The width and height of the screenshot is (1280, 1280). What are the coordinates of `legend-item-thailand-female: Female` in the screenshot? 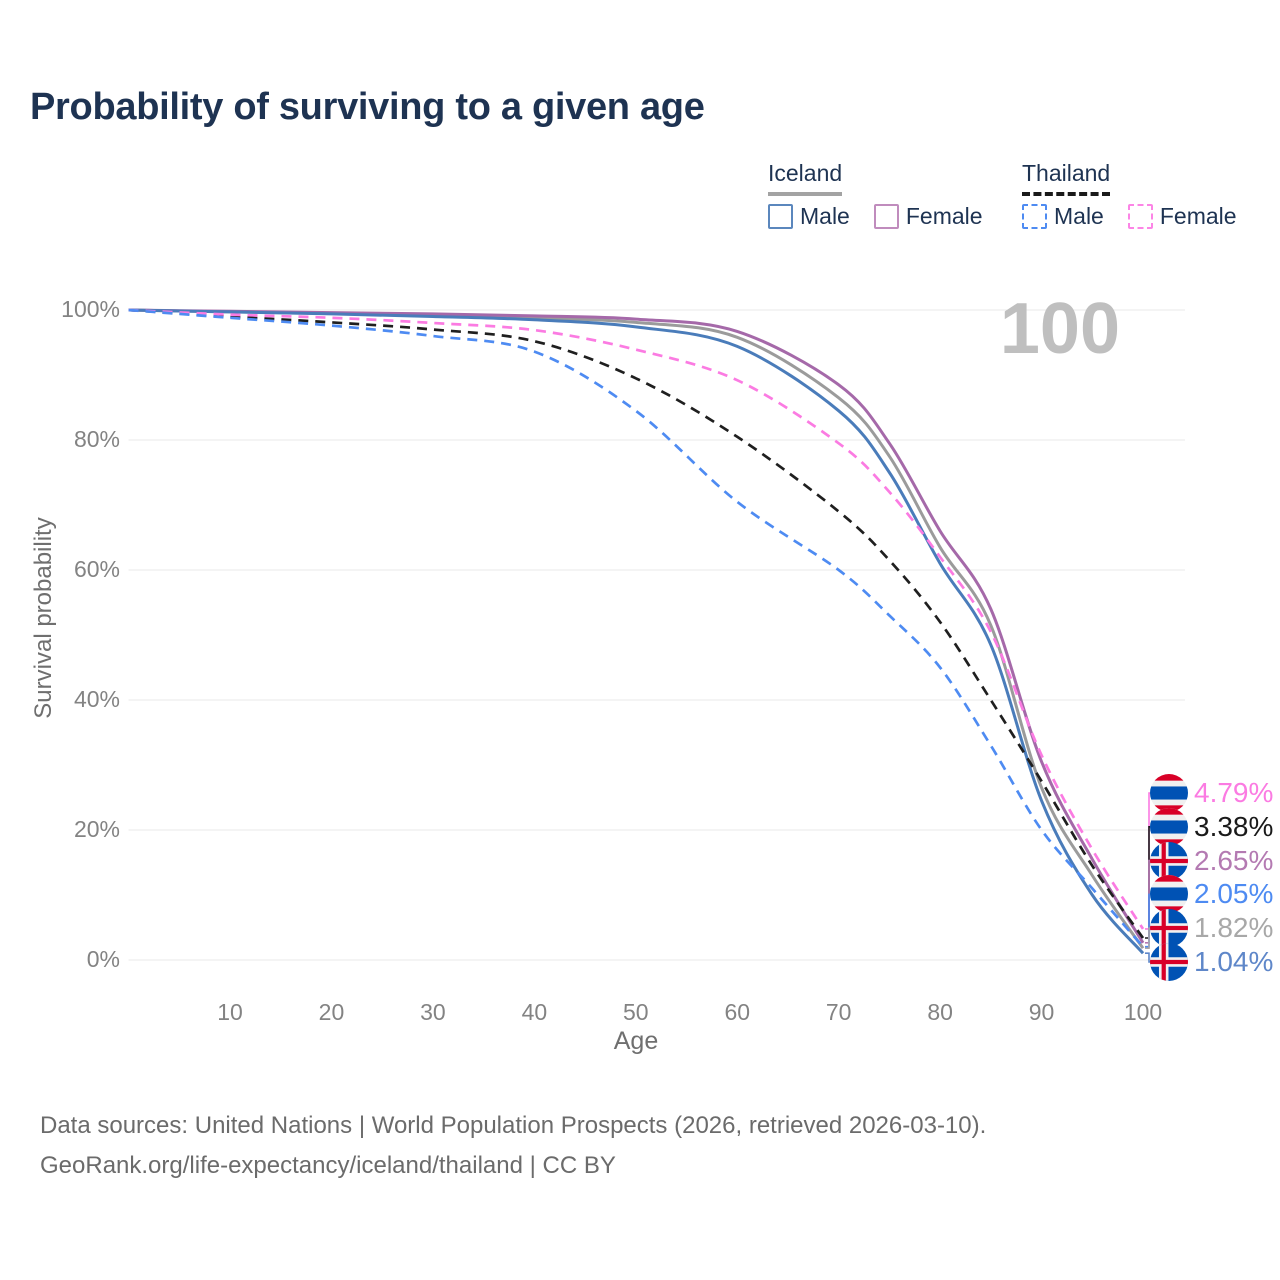 It's located at (1182, 216).